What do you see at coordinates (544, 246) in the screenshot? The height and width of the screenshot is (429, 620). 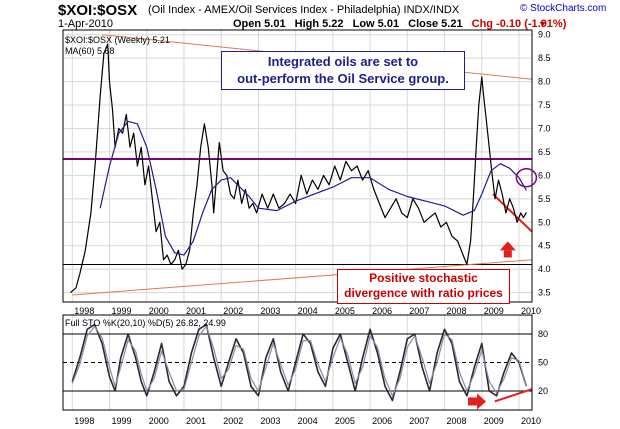 I see `y-tick-label: 4.5` at bounding box center [544, 246].